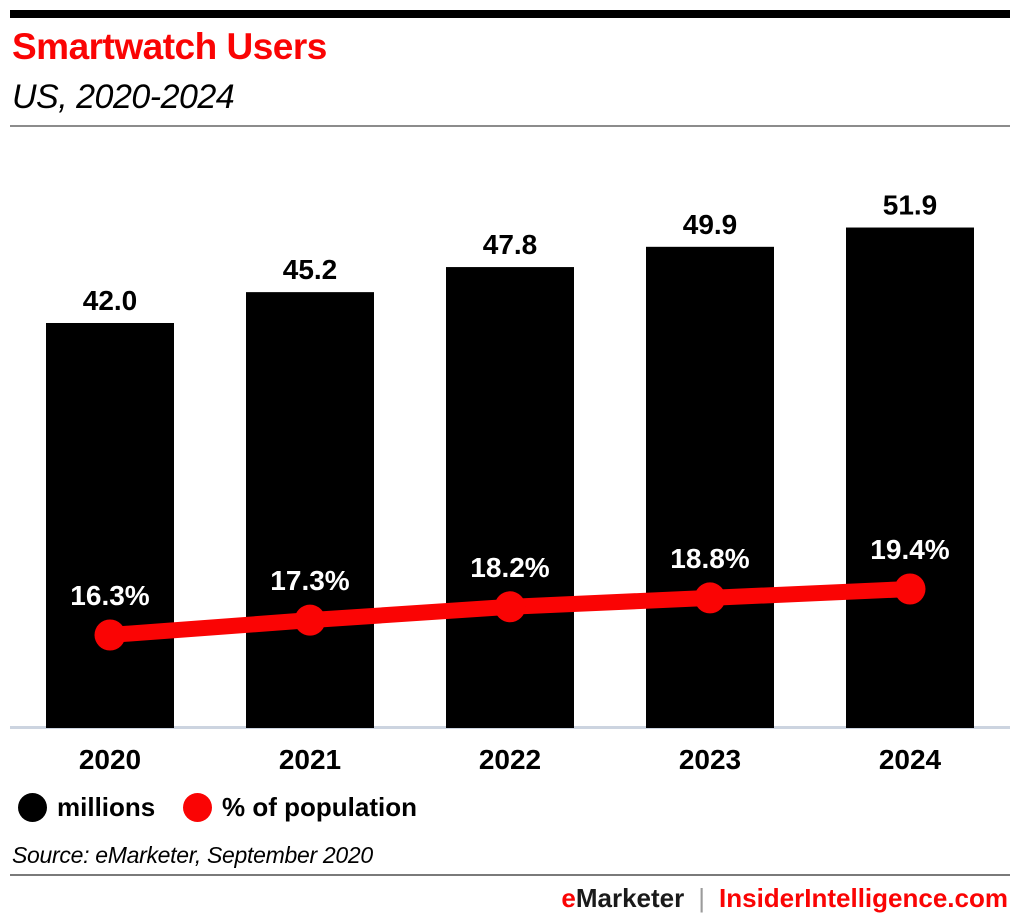 Image resolution: width=1020 pixels, height=920 pixels. I want to click on line-marker-2020, so click(110, 635).